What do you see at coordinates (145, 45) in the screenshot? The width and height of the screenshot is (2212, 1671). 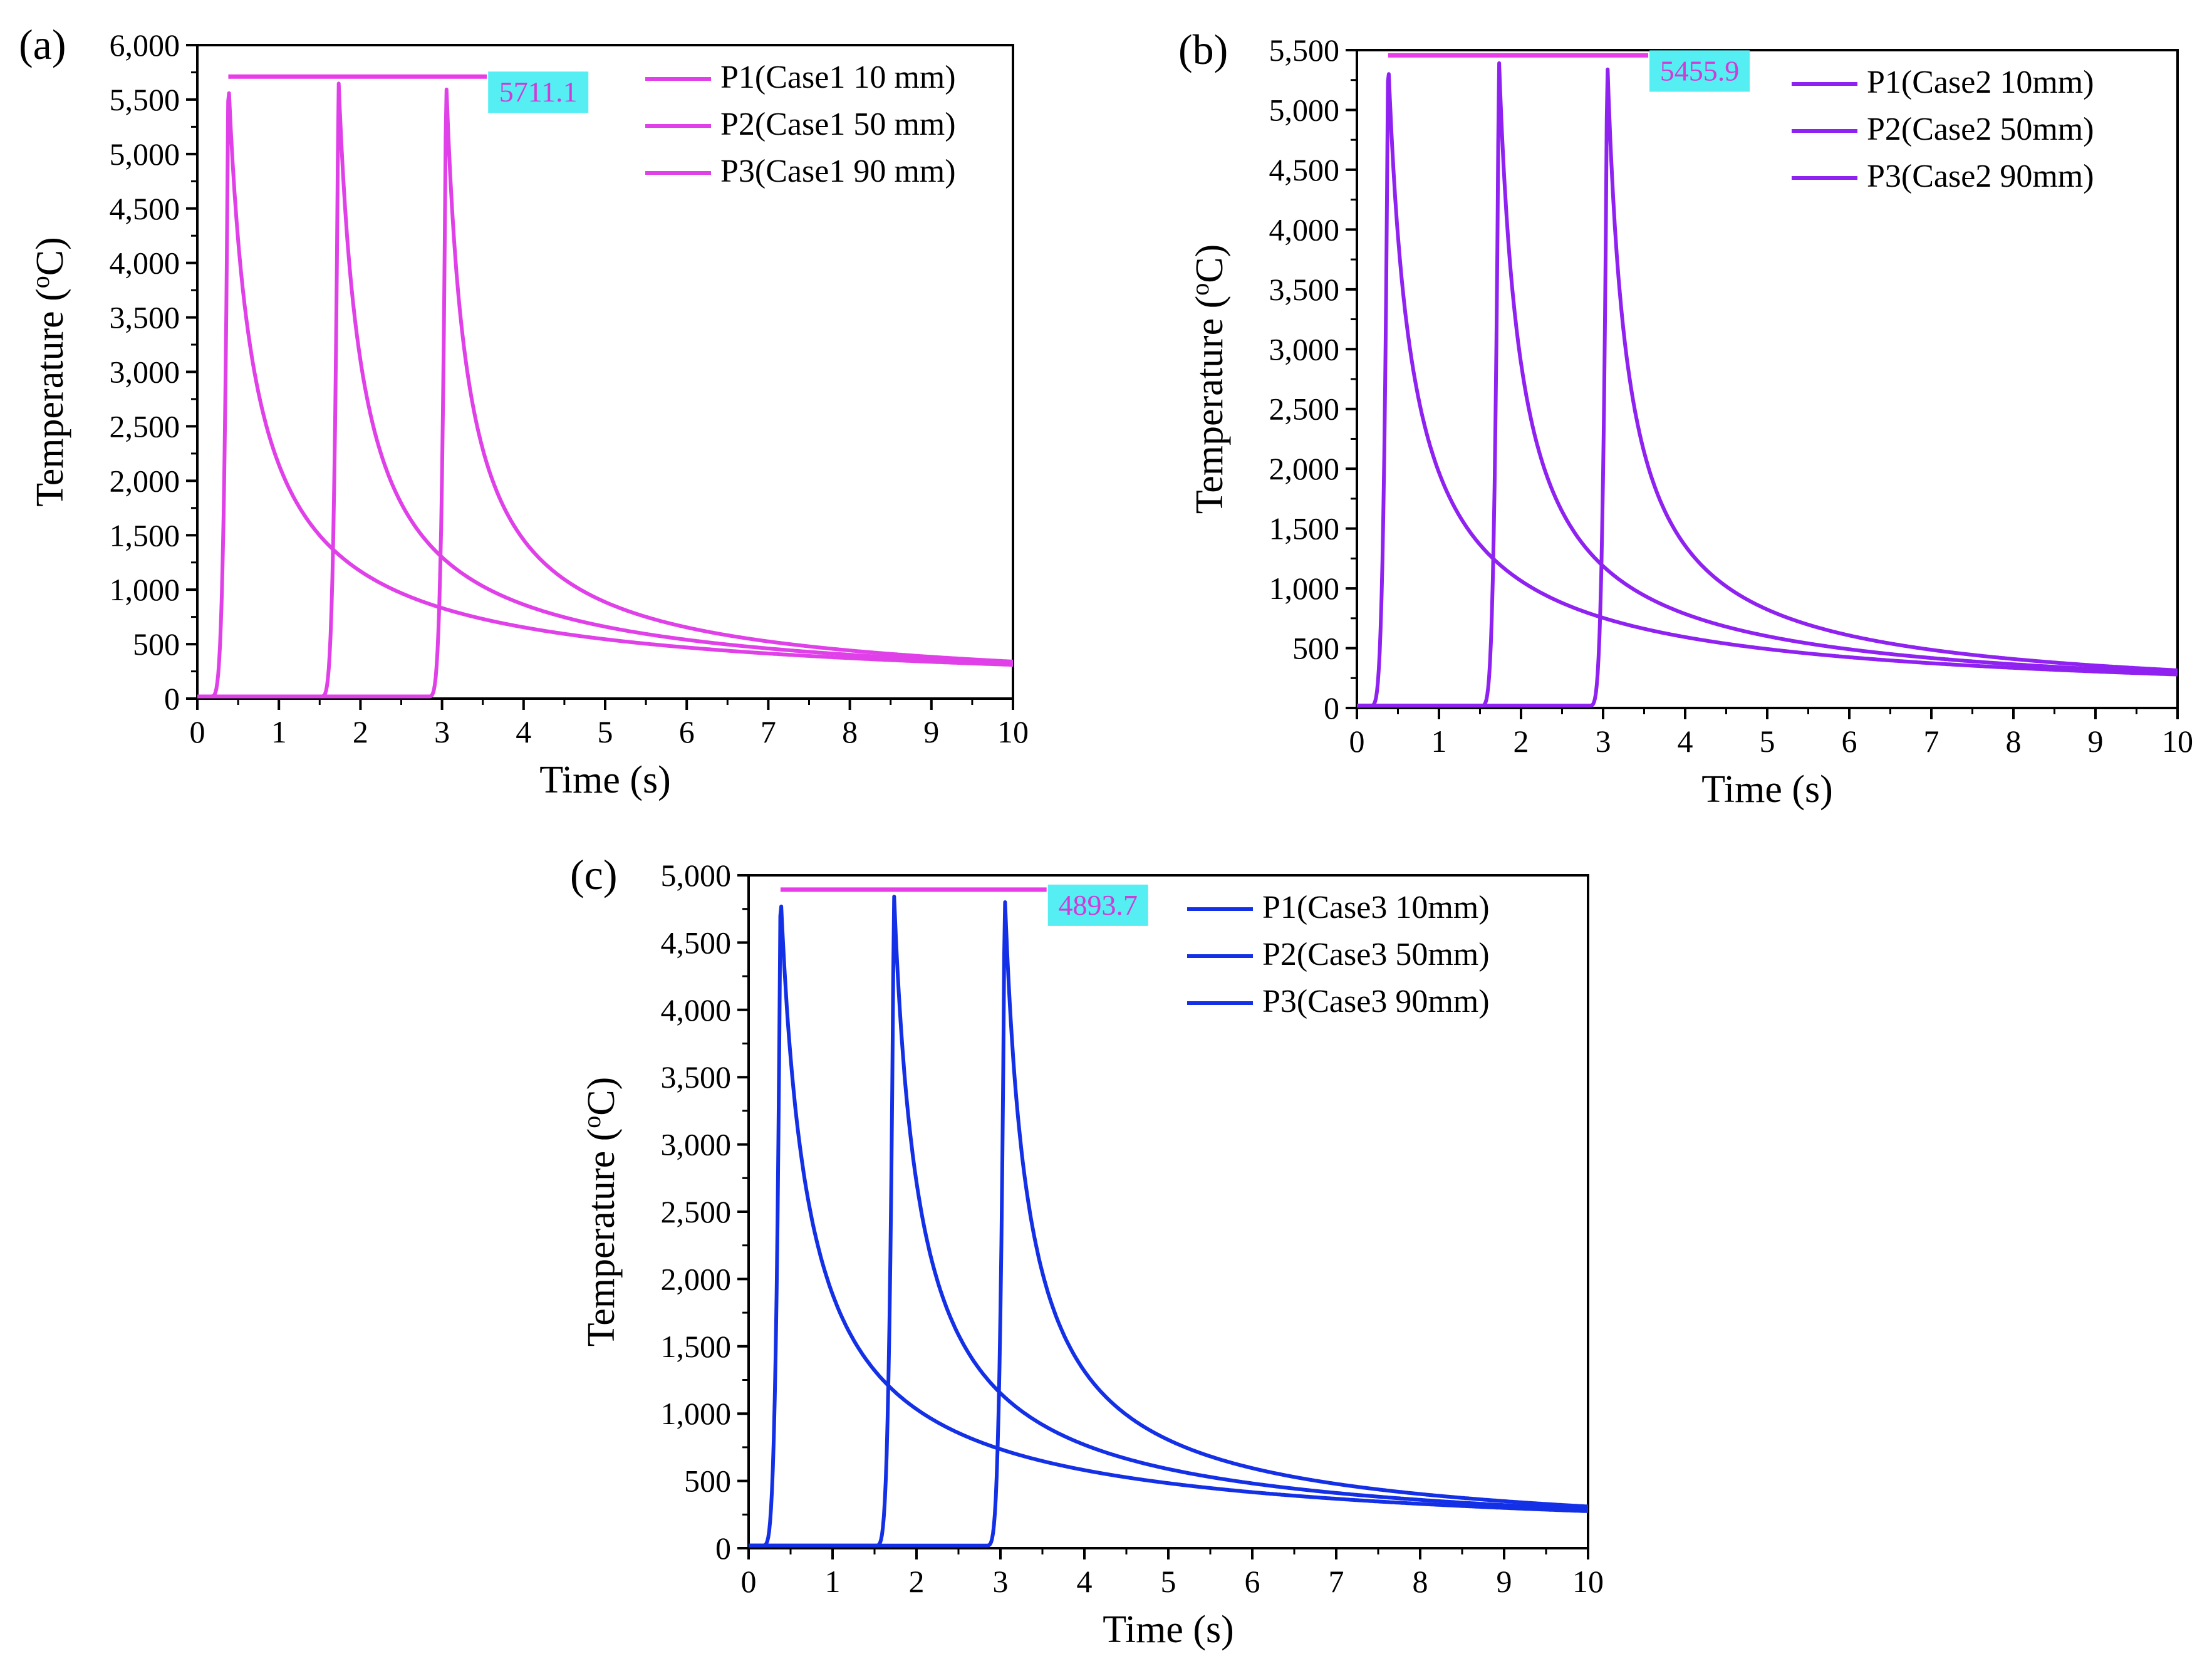 I see `y-tick-label: 6,000` at bounding box center [145, 45].